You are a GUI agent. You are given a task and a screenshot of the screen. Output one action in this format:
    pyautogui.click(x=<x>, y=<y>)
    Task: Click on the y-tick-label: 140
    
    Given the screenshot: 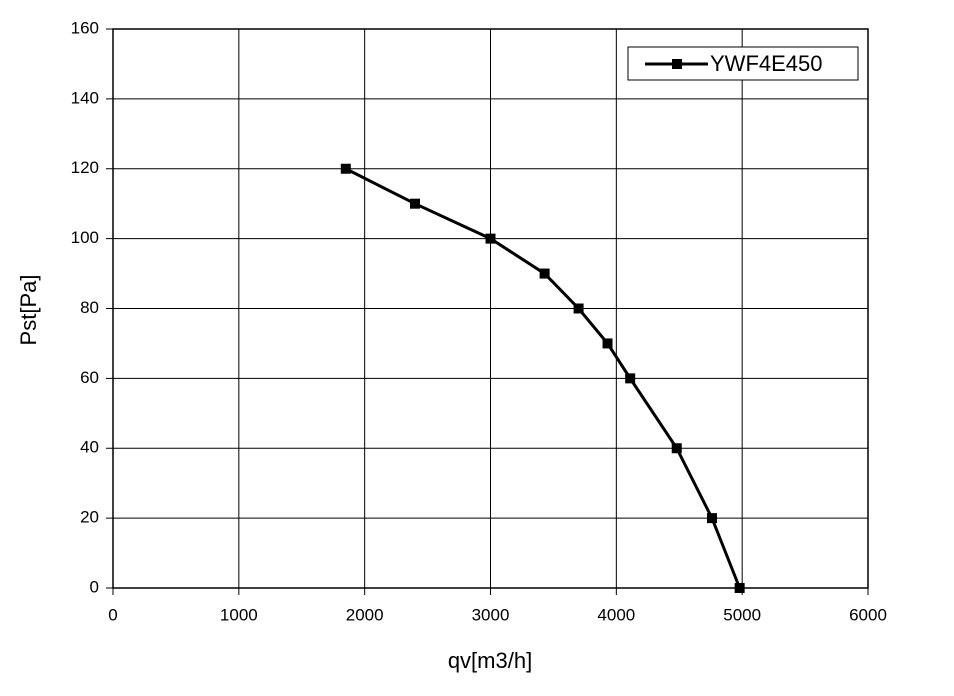 What is the action you would take?
    pyautogui.click(x=85, y=97)
    